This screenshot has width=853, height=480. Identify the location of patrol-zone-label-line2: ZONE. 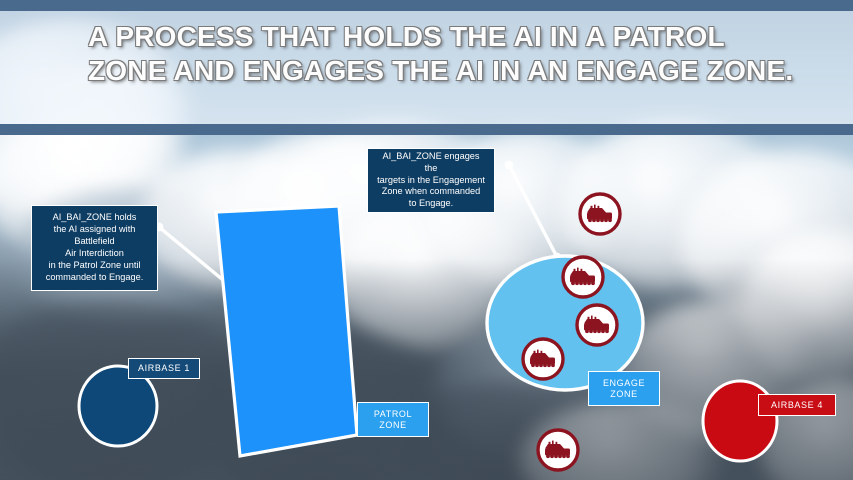
(393, 424).